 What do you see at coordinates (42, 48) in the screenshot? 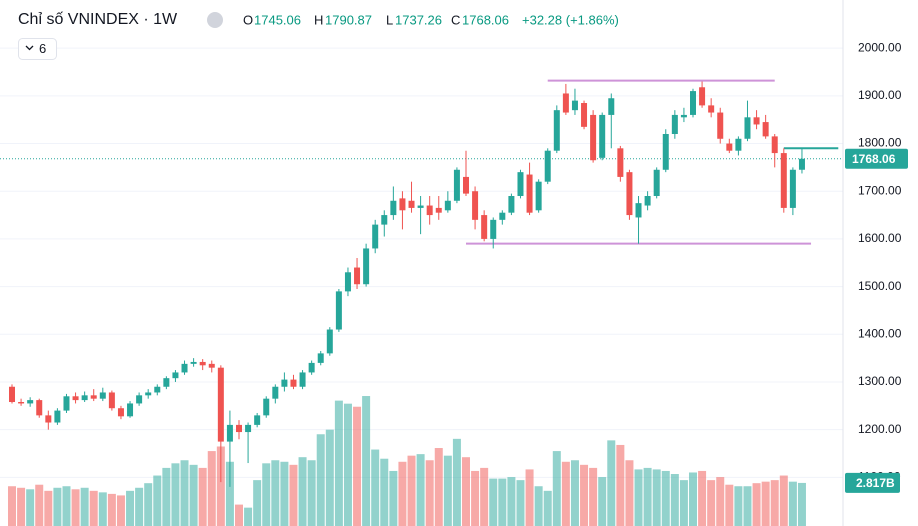
I see `indicator-count: 6` at bounding box center [42, 48].